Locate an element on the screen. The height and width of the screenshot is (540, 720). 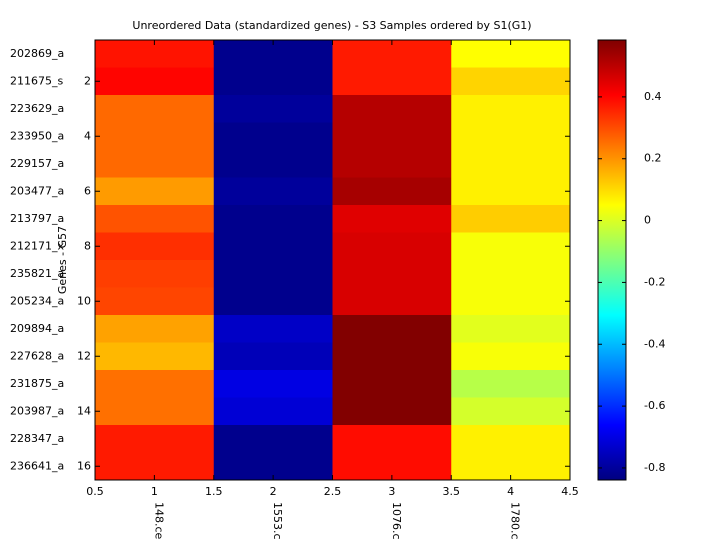
row-label: 212171_x is located at coordinates (37, 245).